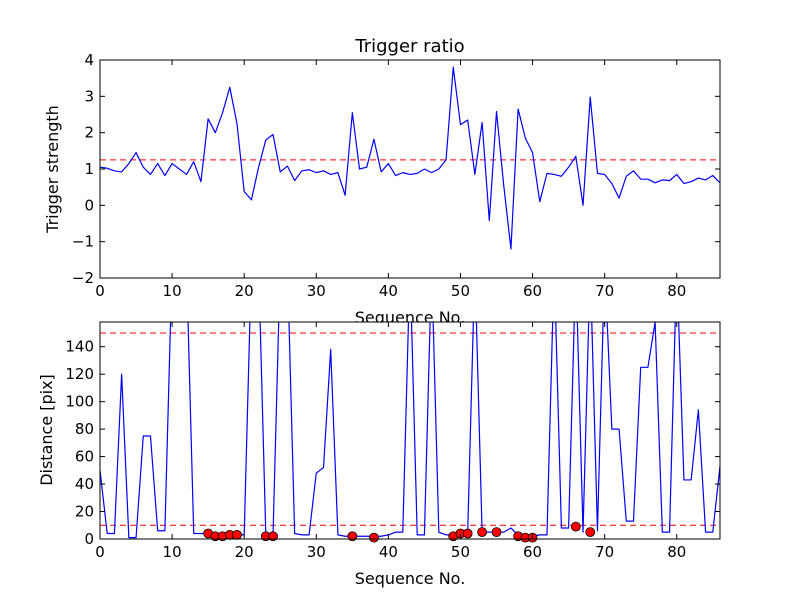  I want to click on bottom-y-axis-label: Distance [pix], so click(46, 430).